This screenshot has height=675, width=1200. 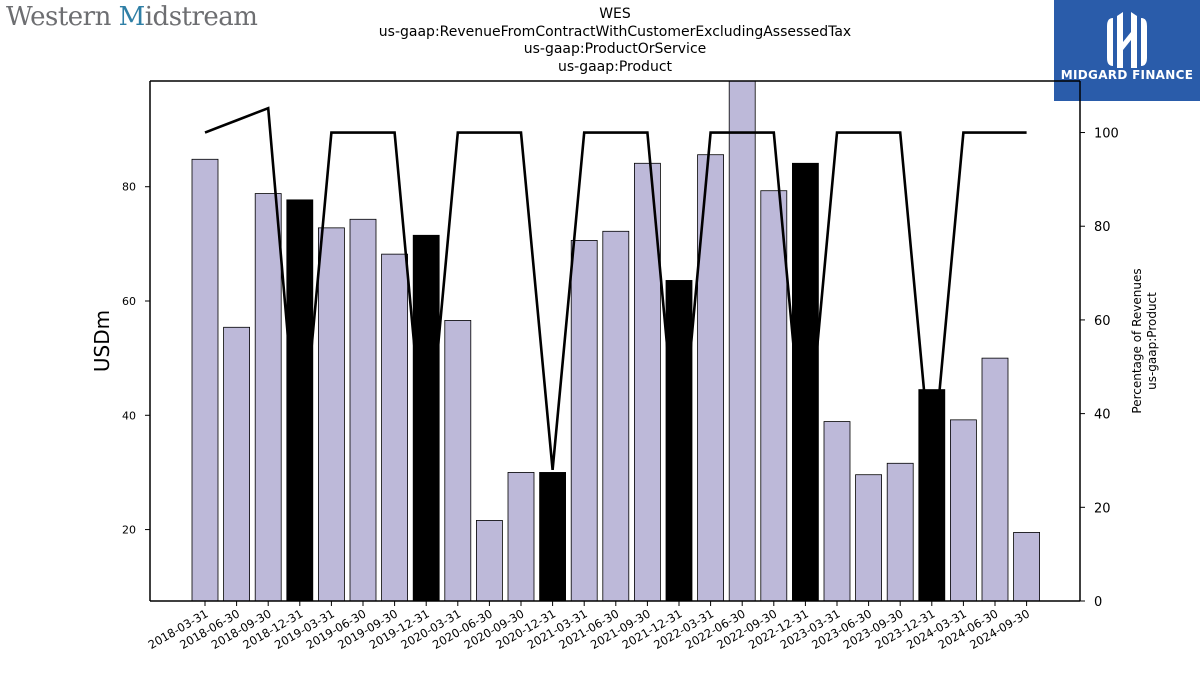 I want to click on y-tick-label-40: 40, so click(x=129, y=415).